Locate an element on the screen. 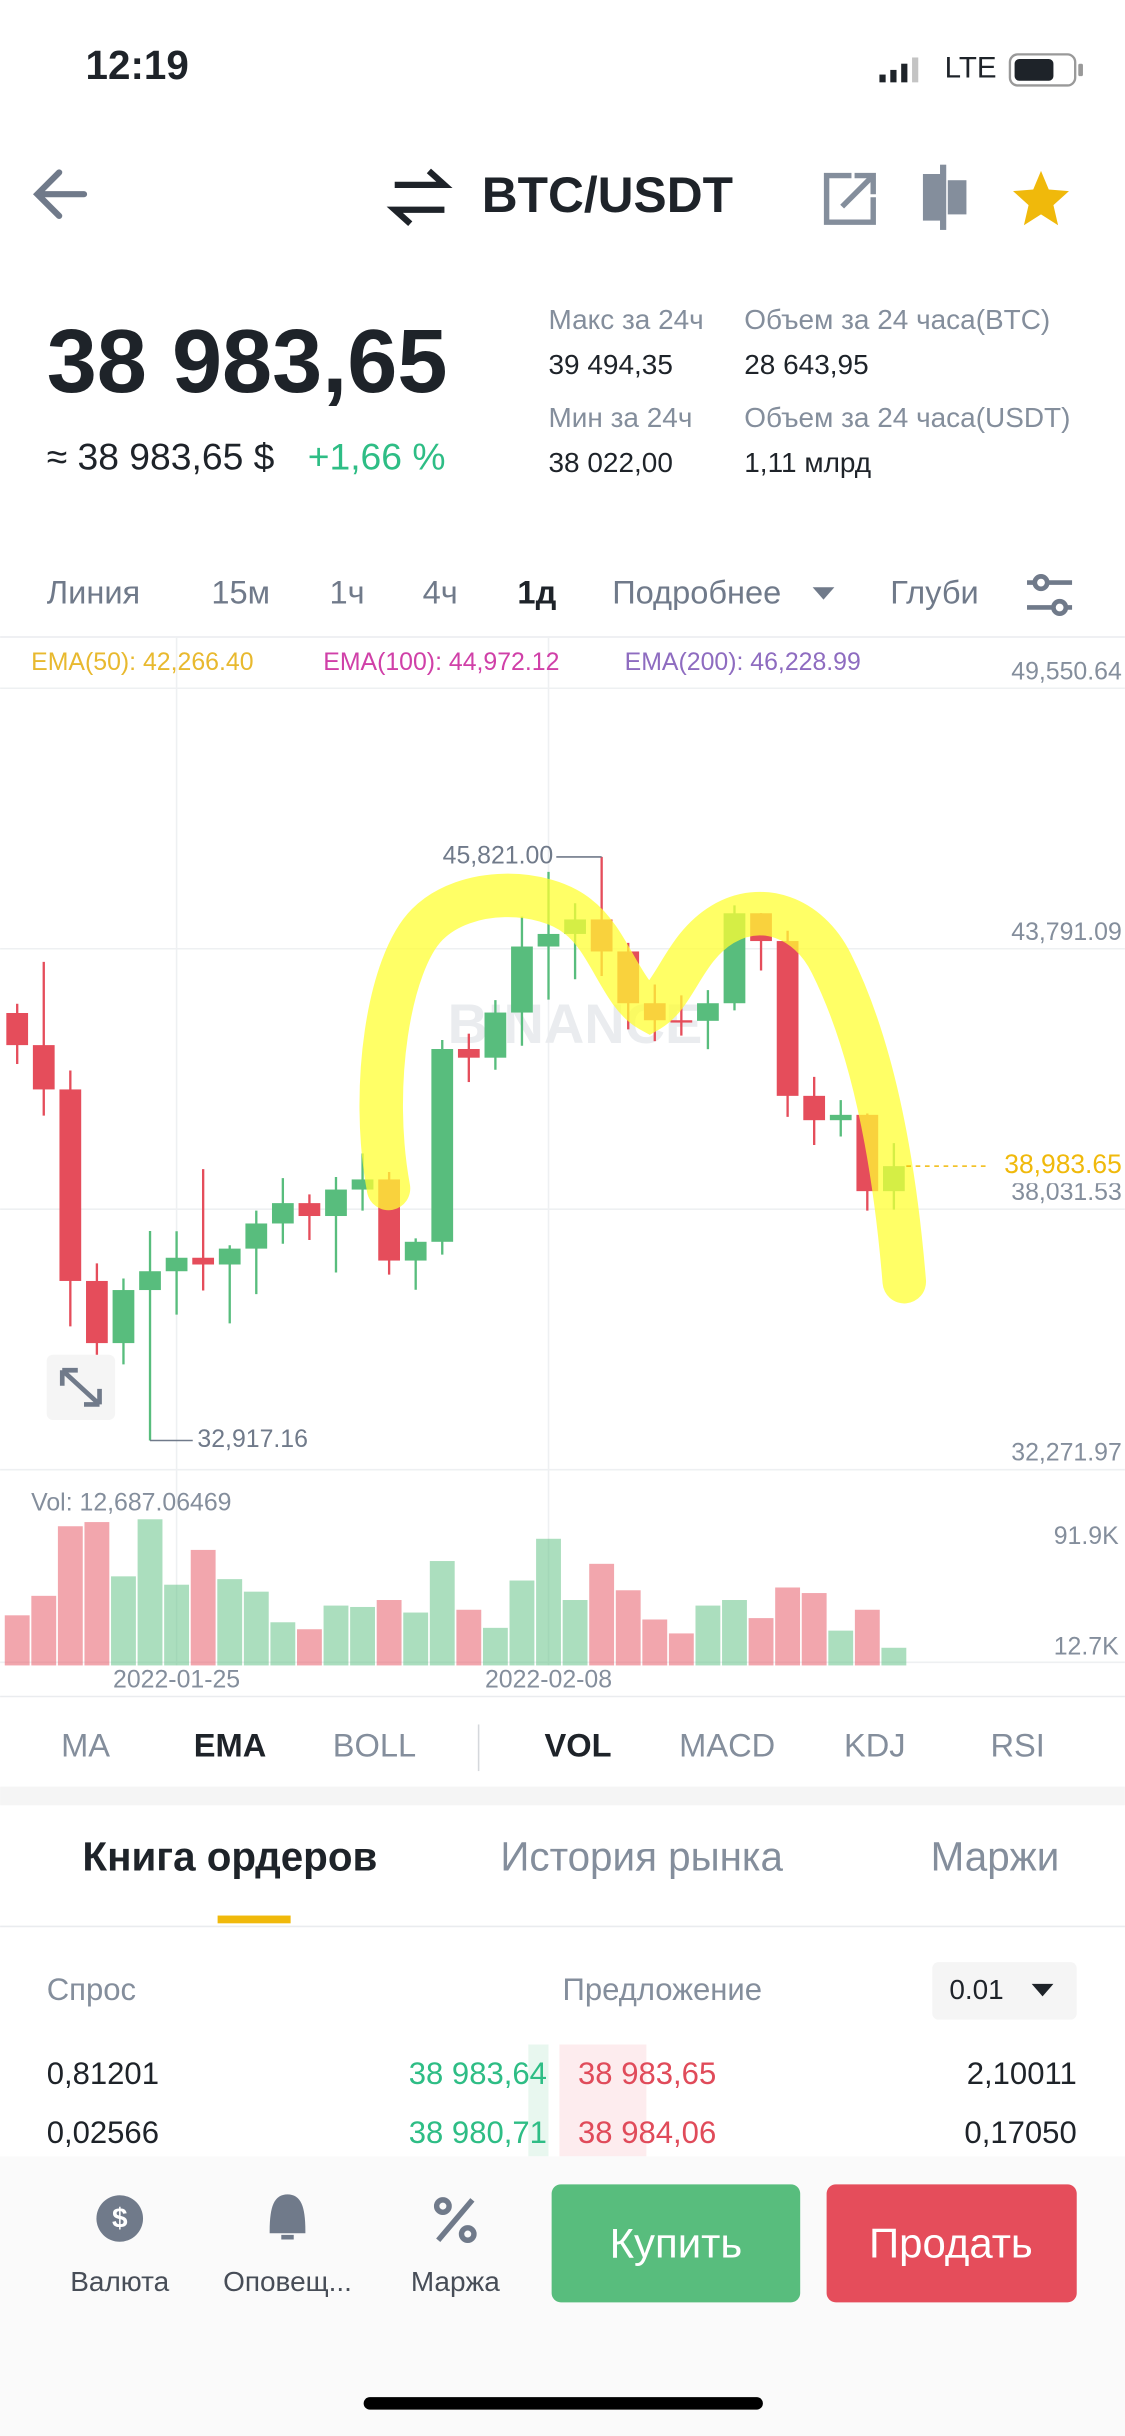  indicator-tab: RSI is located at coordinates (1018, 1744).